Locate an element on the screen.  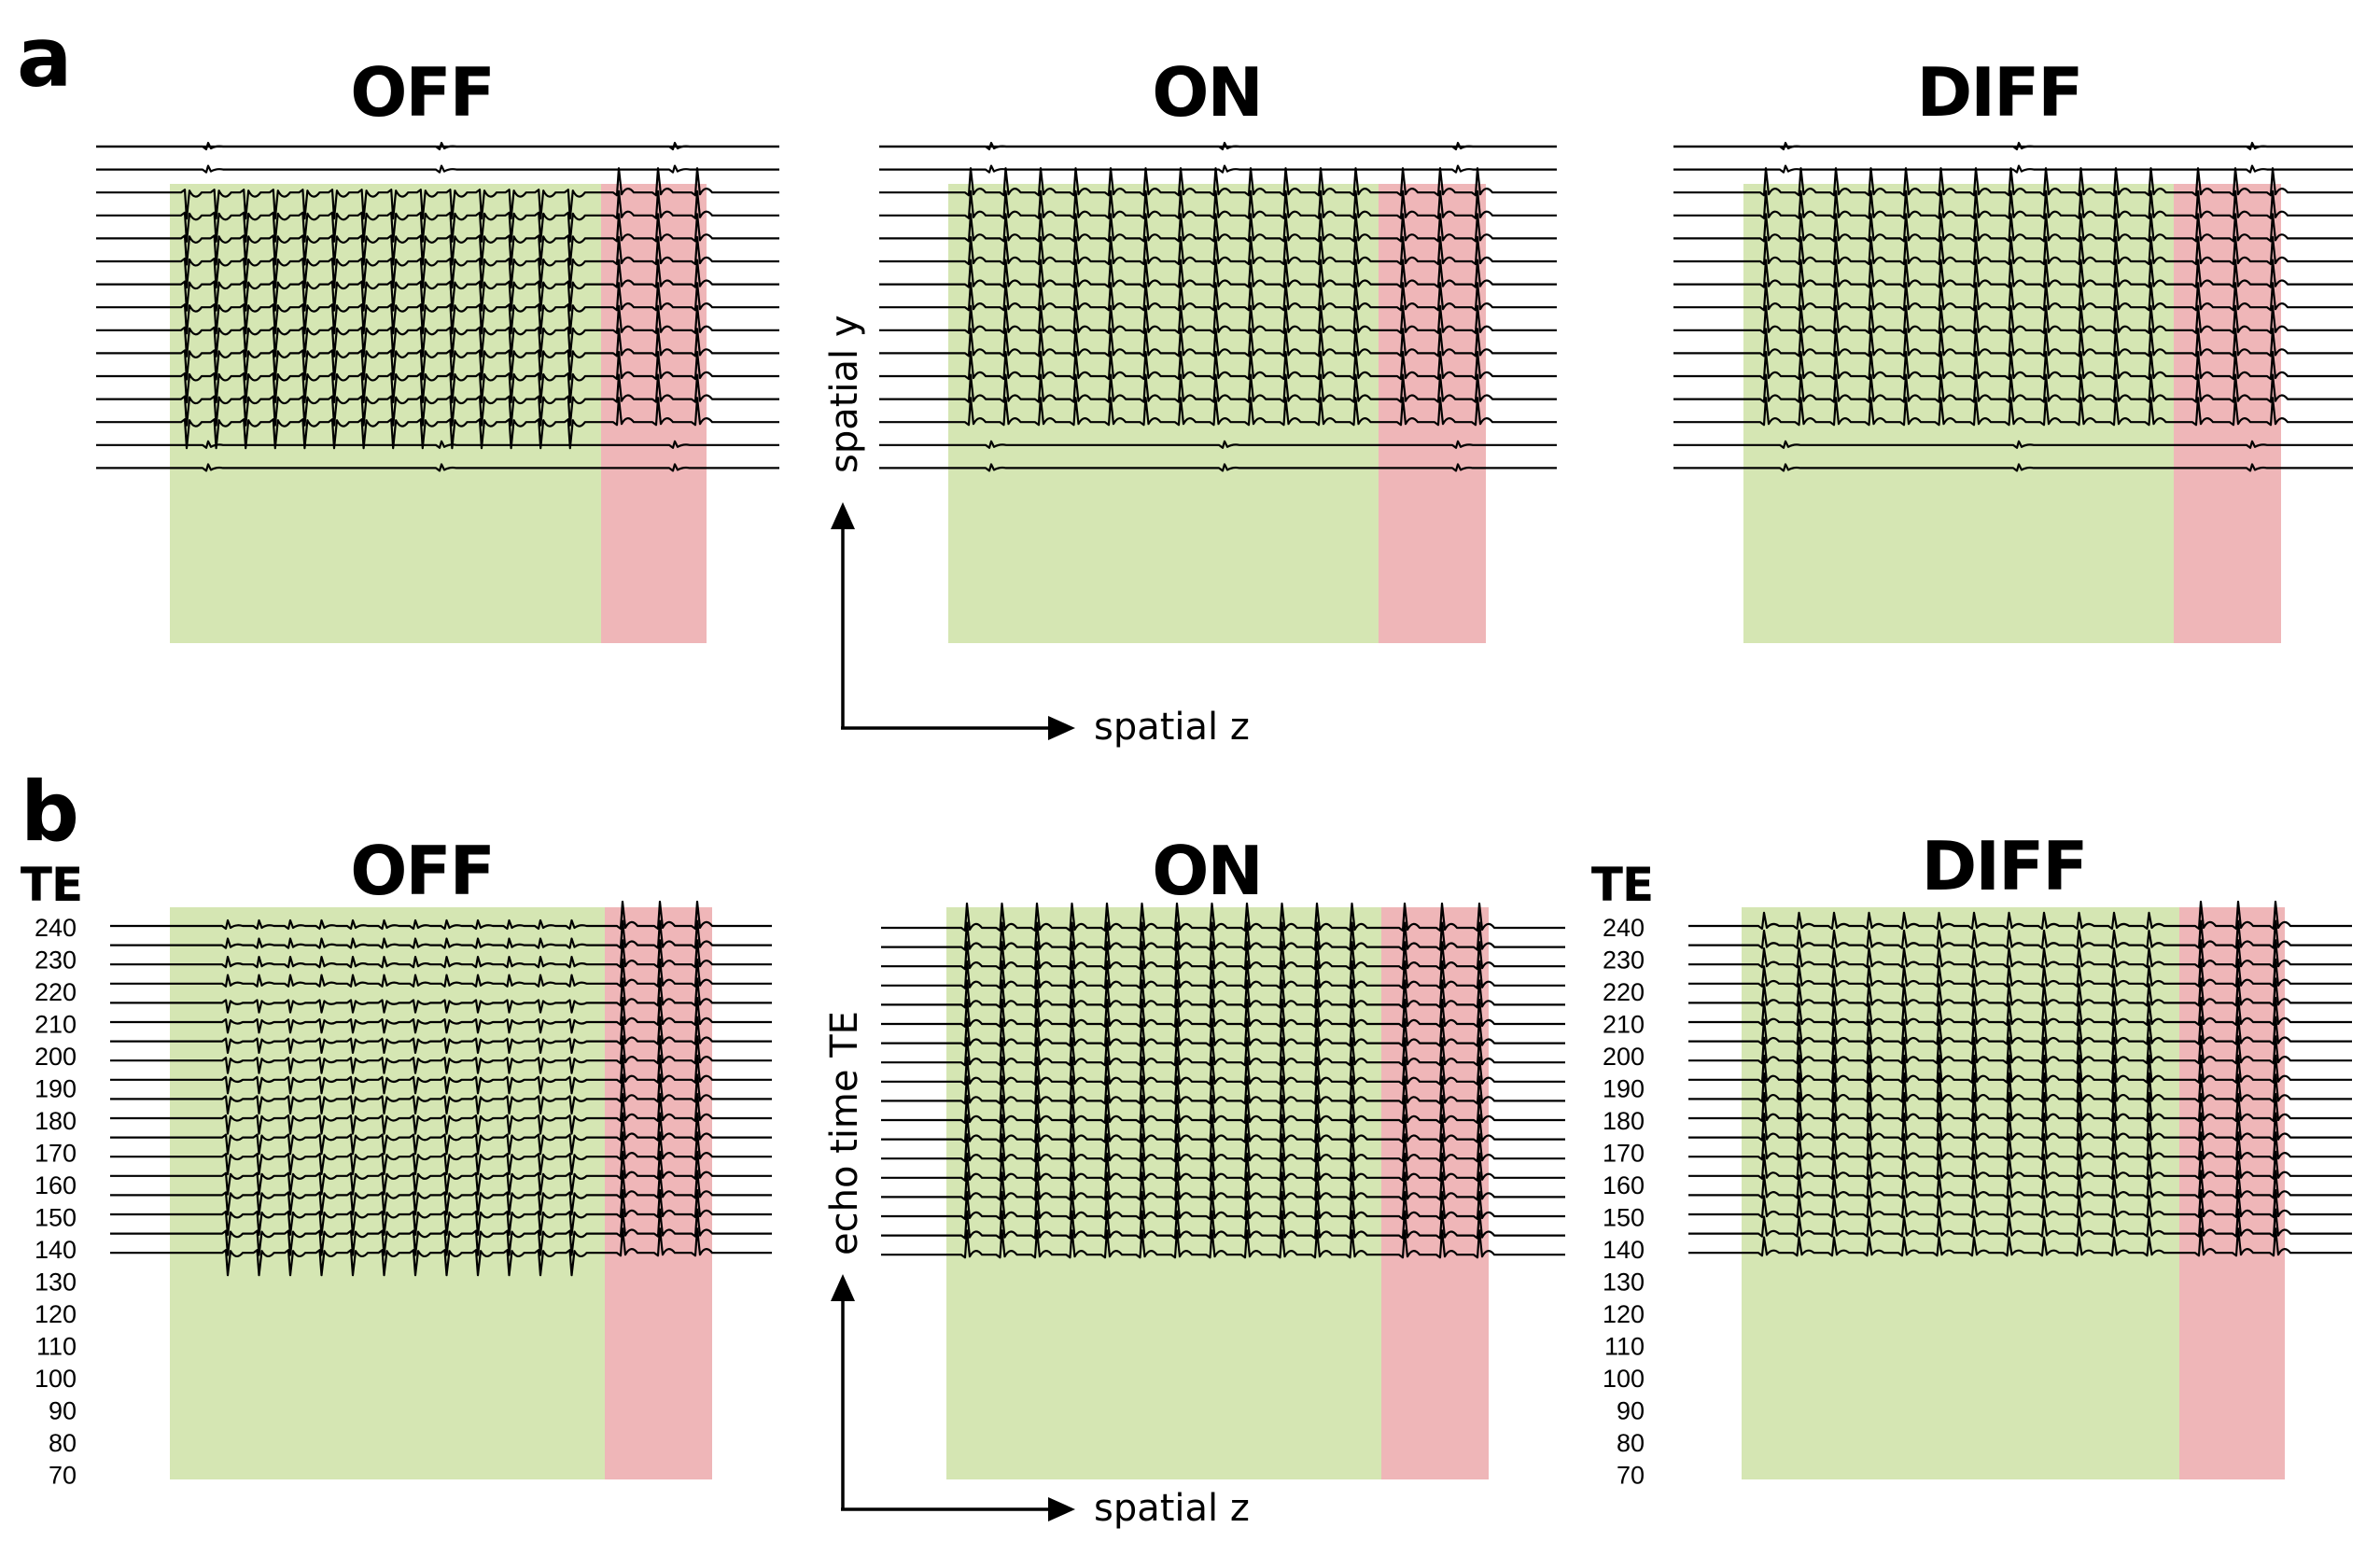
green-region-a-diff is located at coordinates (1958, 413).